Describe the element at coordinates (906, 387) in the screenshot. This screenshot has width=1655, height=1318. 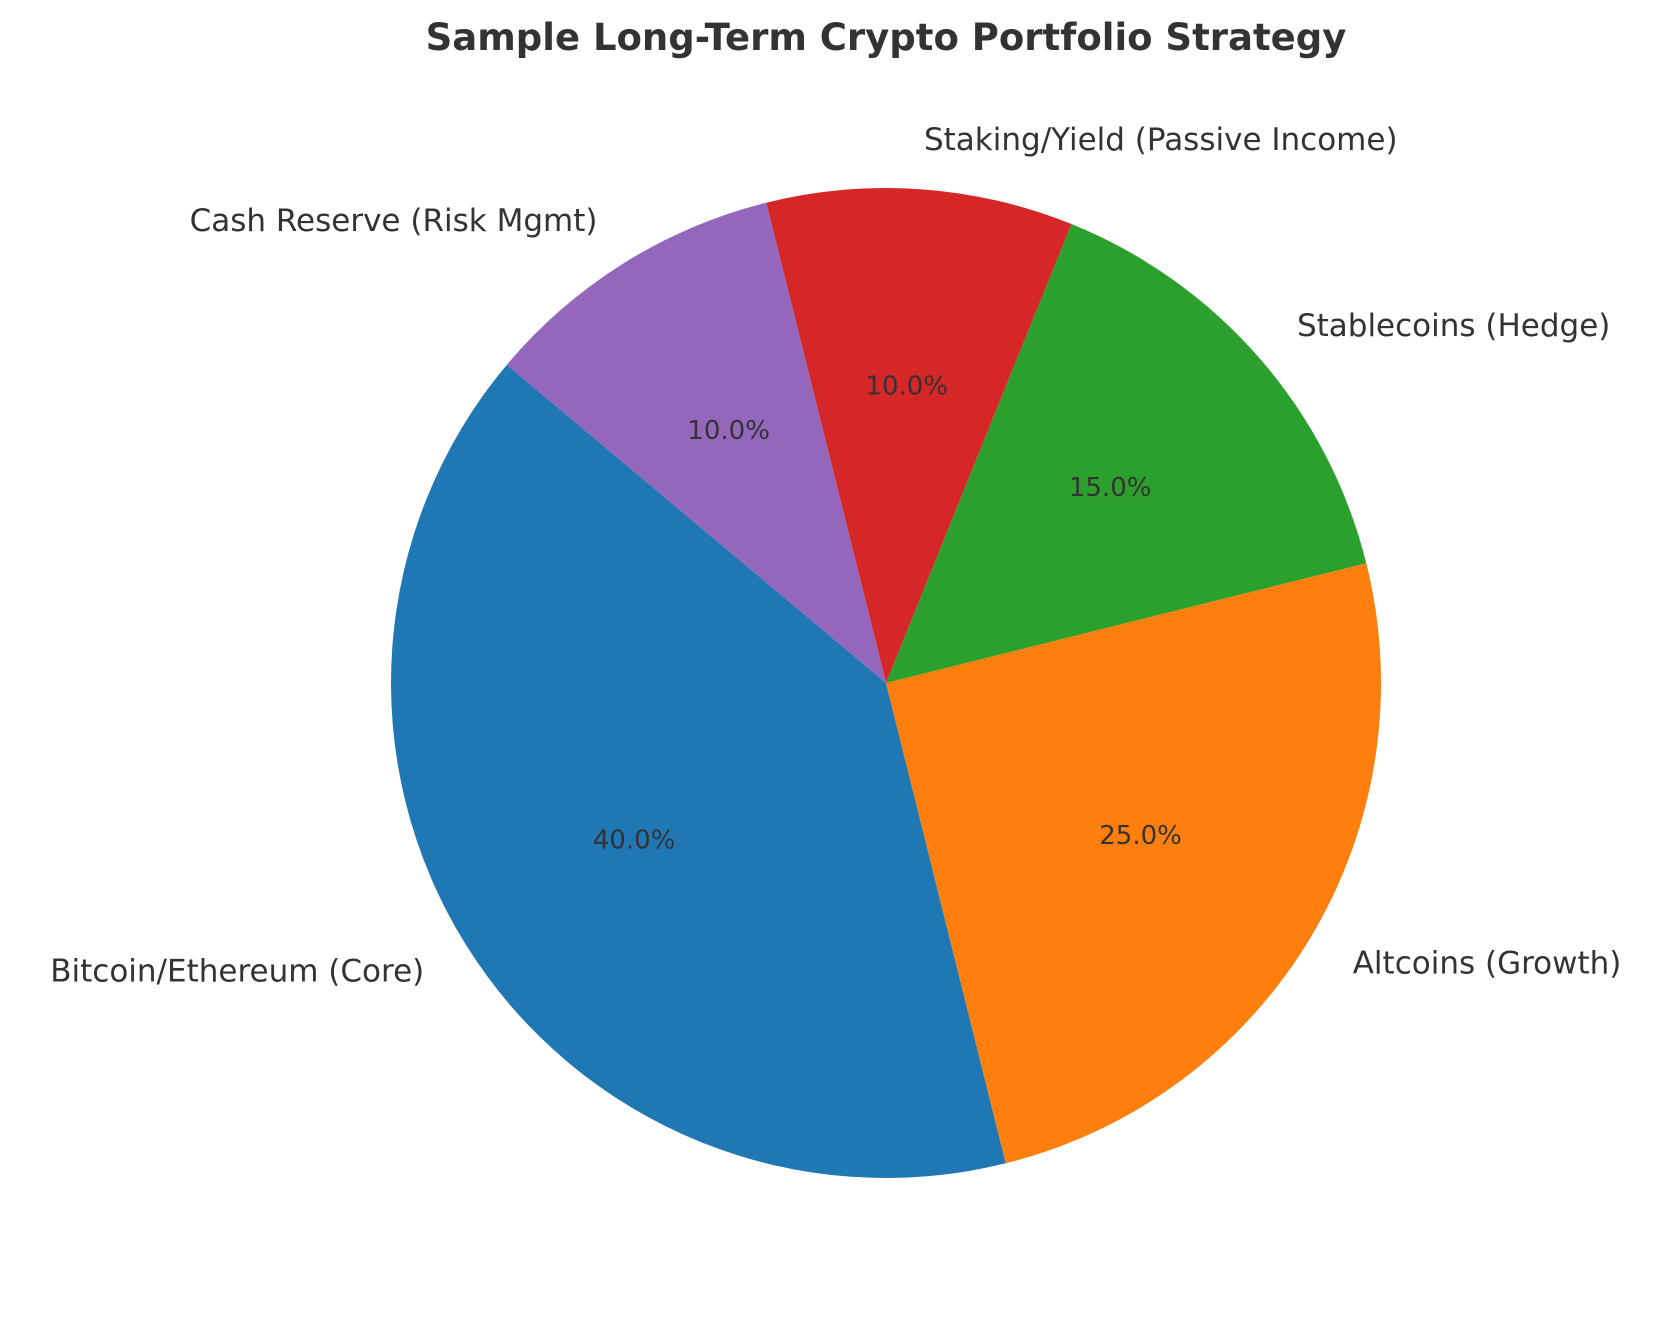
I see `slice-percentage-staking-yield-passive-income: 10.0%` at that location.